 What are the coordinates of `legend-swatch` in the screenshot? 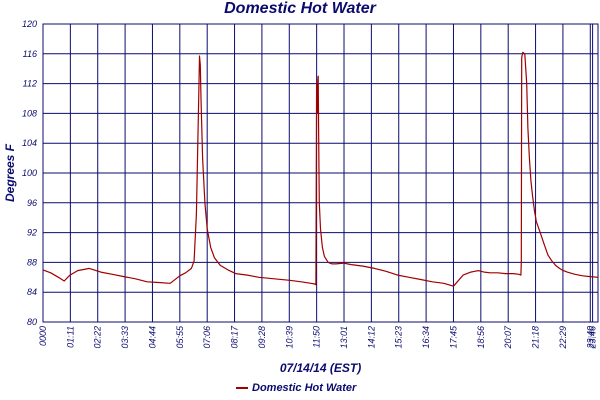 It's located at (242, 388).